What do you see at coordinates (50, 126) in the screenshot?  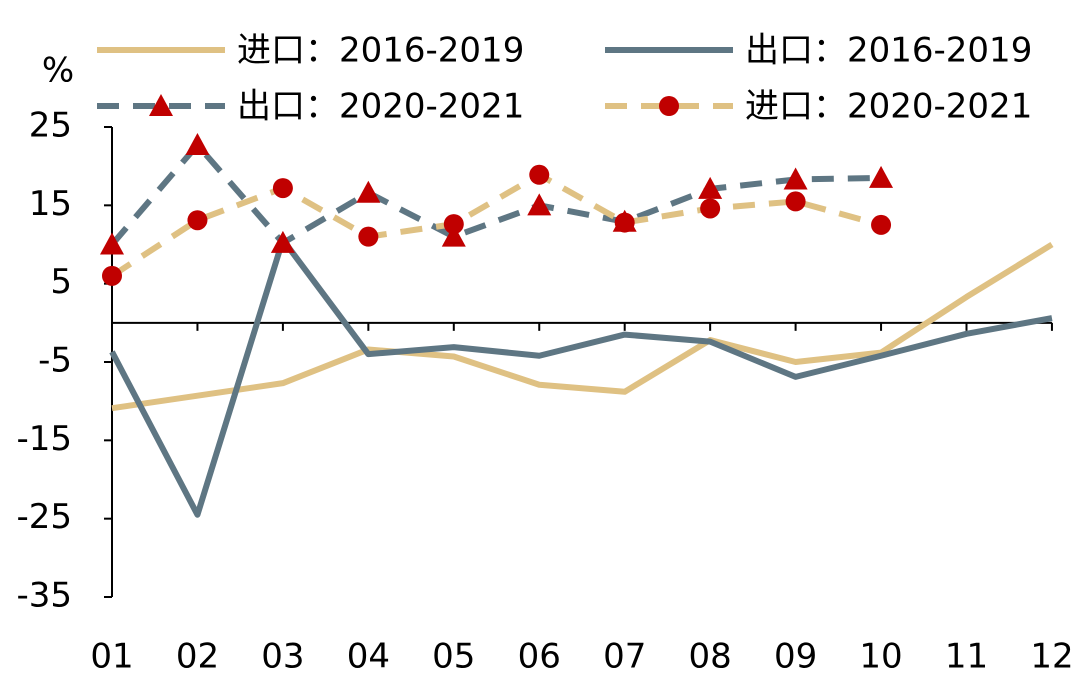 I see `y-tick-label: 25` at bounding box center [50, 126].